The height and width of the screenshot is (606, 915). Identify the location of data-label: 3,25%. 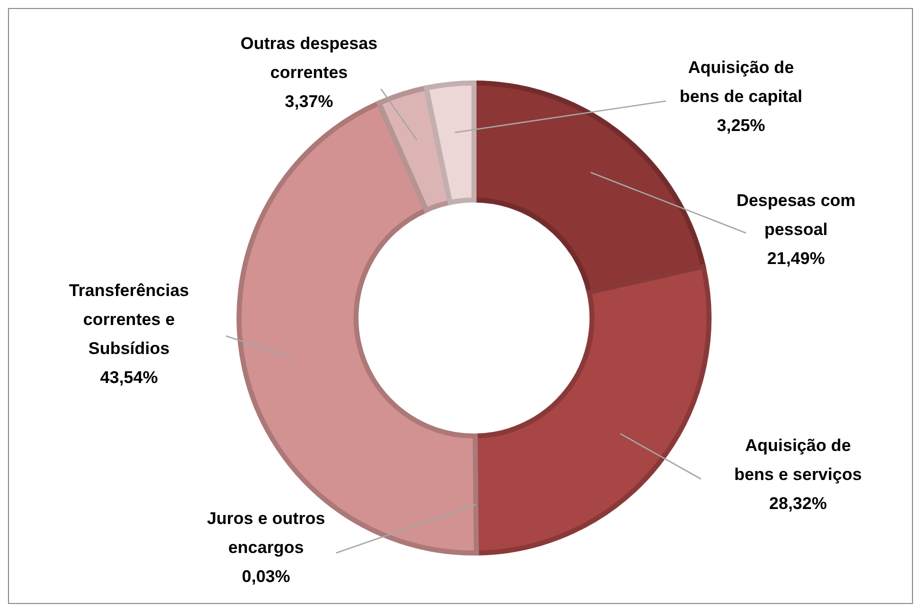
(741, 125).